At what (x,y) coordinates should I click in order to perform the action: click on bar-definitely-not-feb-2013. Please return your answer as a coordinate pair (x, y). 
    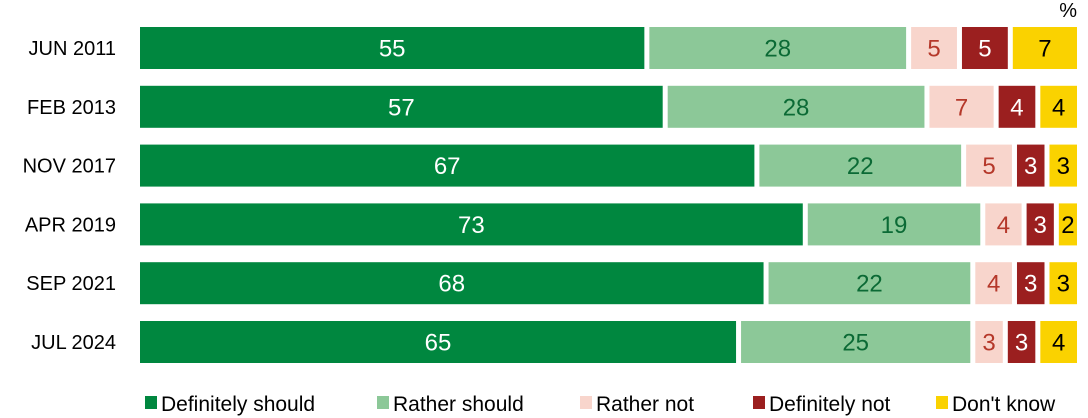
    Looking at the image, I should click on (1017, 106).